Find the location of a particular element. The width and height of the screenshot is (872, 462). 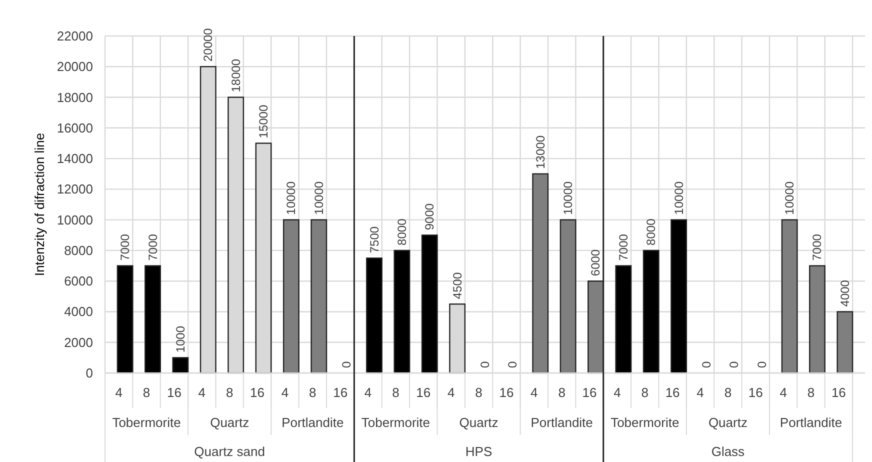

data-label: 18000 is located at coordinates (235, 75).